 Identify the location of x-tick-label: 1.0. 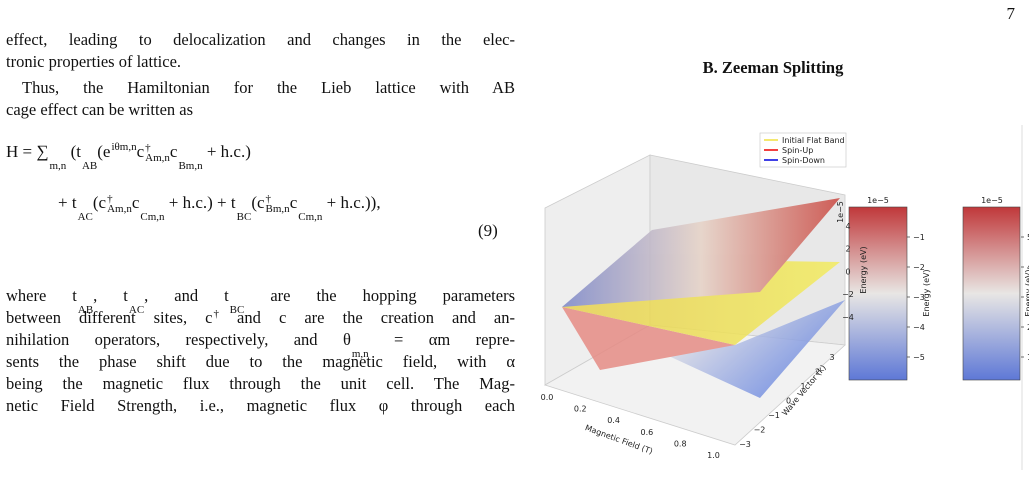
(713, 455).